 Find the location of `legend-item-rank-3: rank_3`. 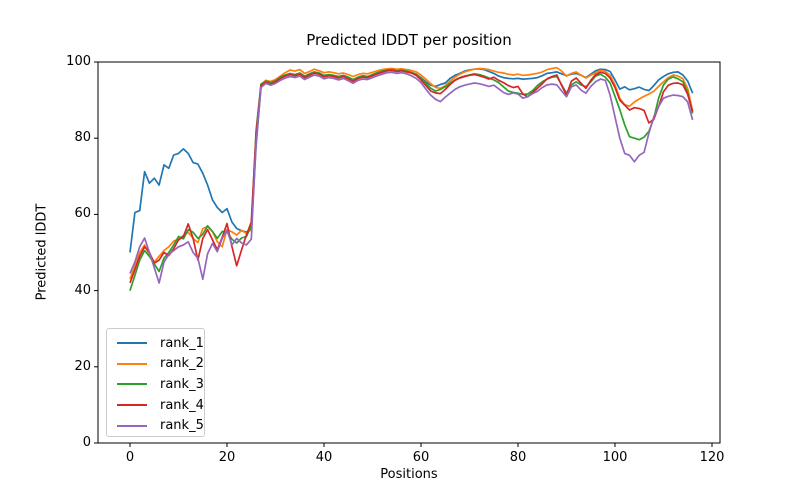

legend-item-rank-3: rank_3 is located at coordinates (160, 384).